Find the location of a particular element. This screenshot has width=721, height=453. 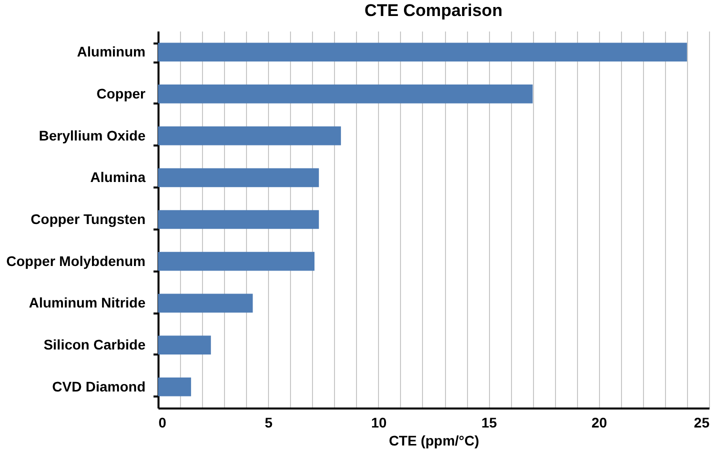

x-tick-label: 0 is located at coordinates (162, 422).